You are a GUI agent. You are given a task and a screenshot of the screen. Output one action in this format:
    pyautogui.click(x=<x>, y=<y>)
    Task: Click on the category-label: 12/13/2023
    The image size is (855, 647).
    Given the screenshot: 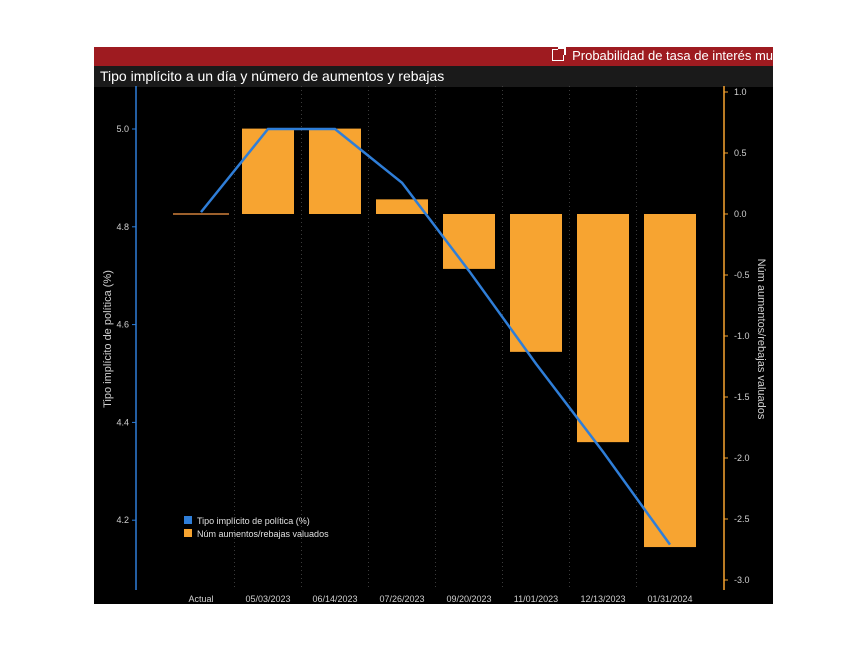 What is the action you would take?
    pyautogui.click(x=602, y=599)
    